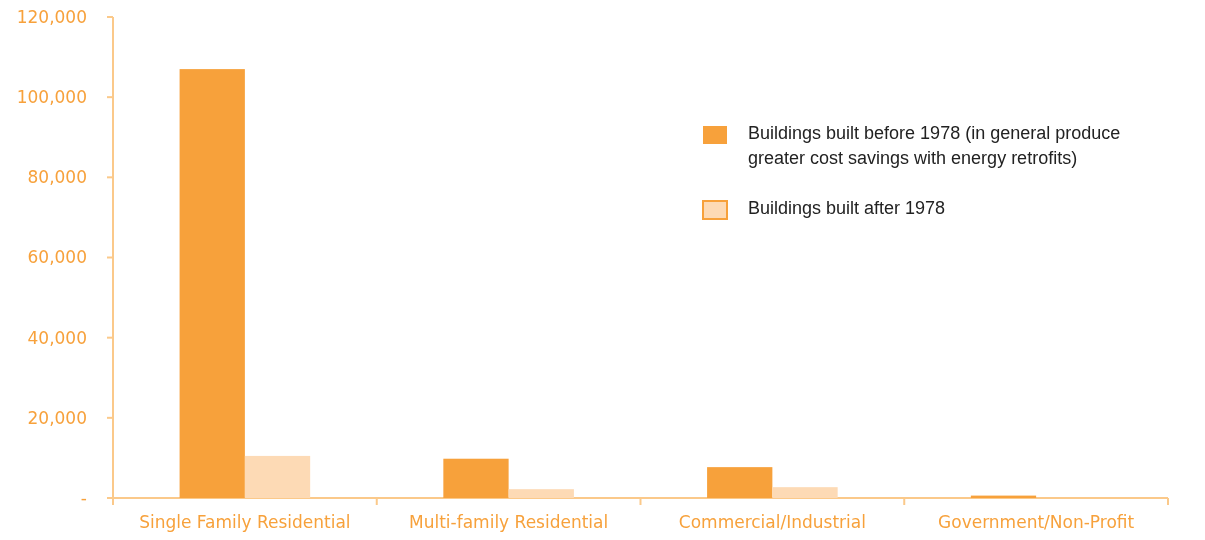 This screenshot has height=540, width=1205. I want to click on y-tick-label: 100,000, so click(51, 97).